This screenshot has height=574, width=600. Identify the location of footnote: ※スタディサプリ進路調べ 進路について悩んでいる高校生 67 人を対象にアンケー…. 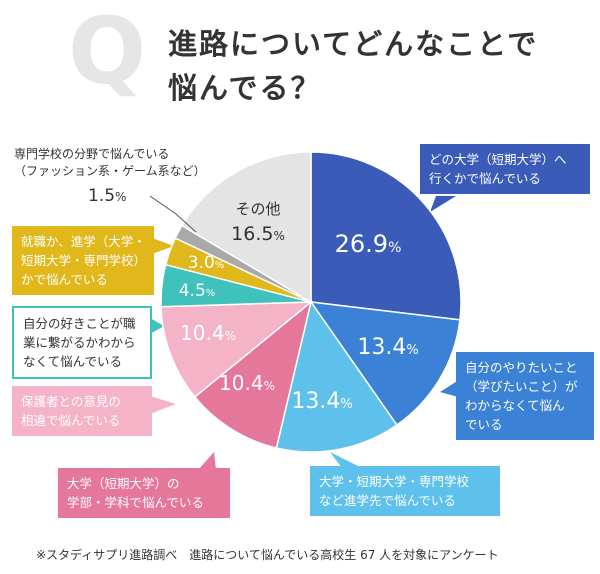
(267, 555).